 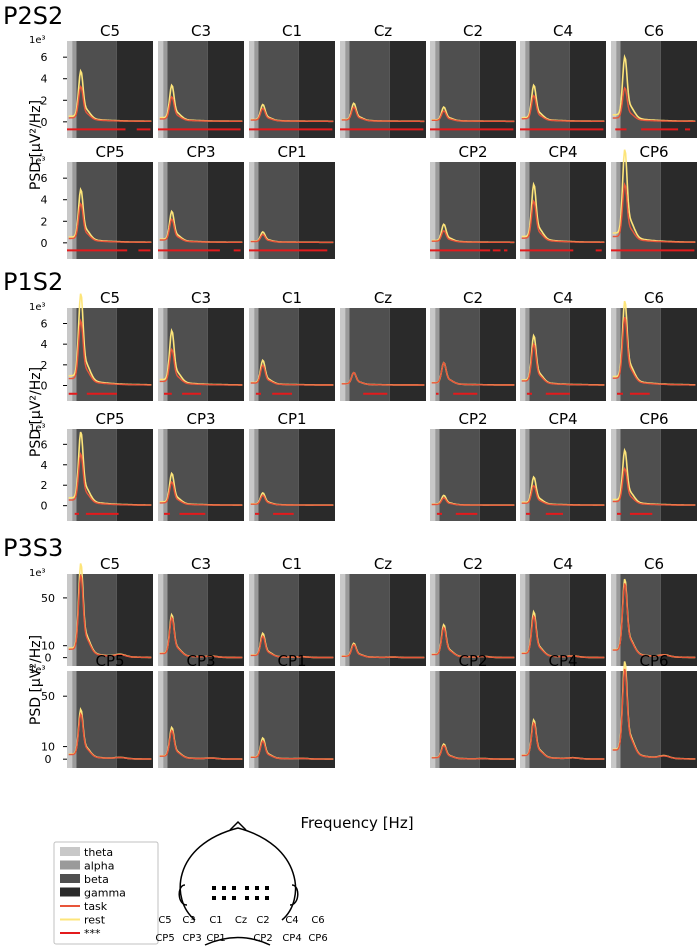 I want to click on channel-label: CP2, so click(x=472, y=661).